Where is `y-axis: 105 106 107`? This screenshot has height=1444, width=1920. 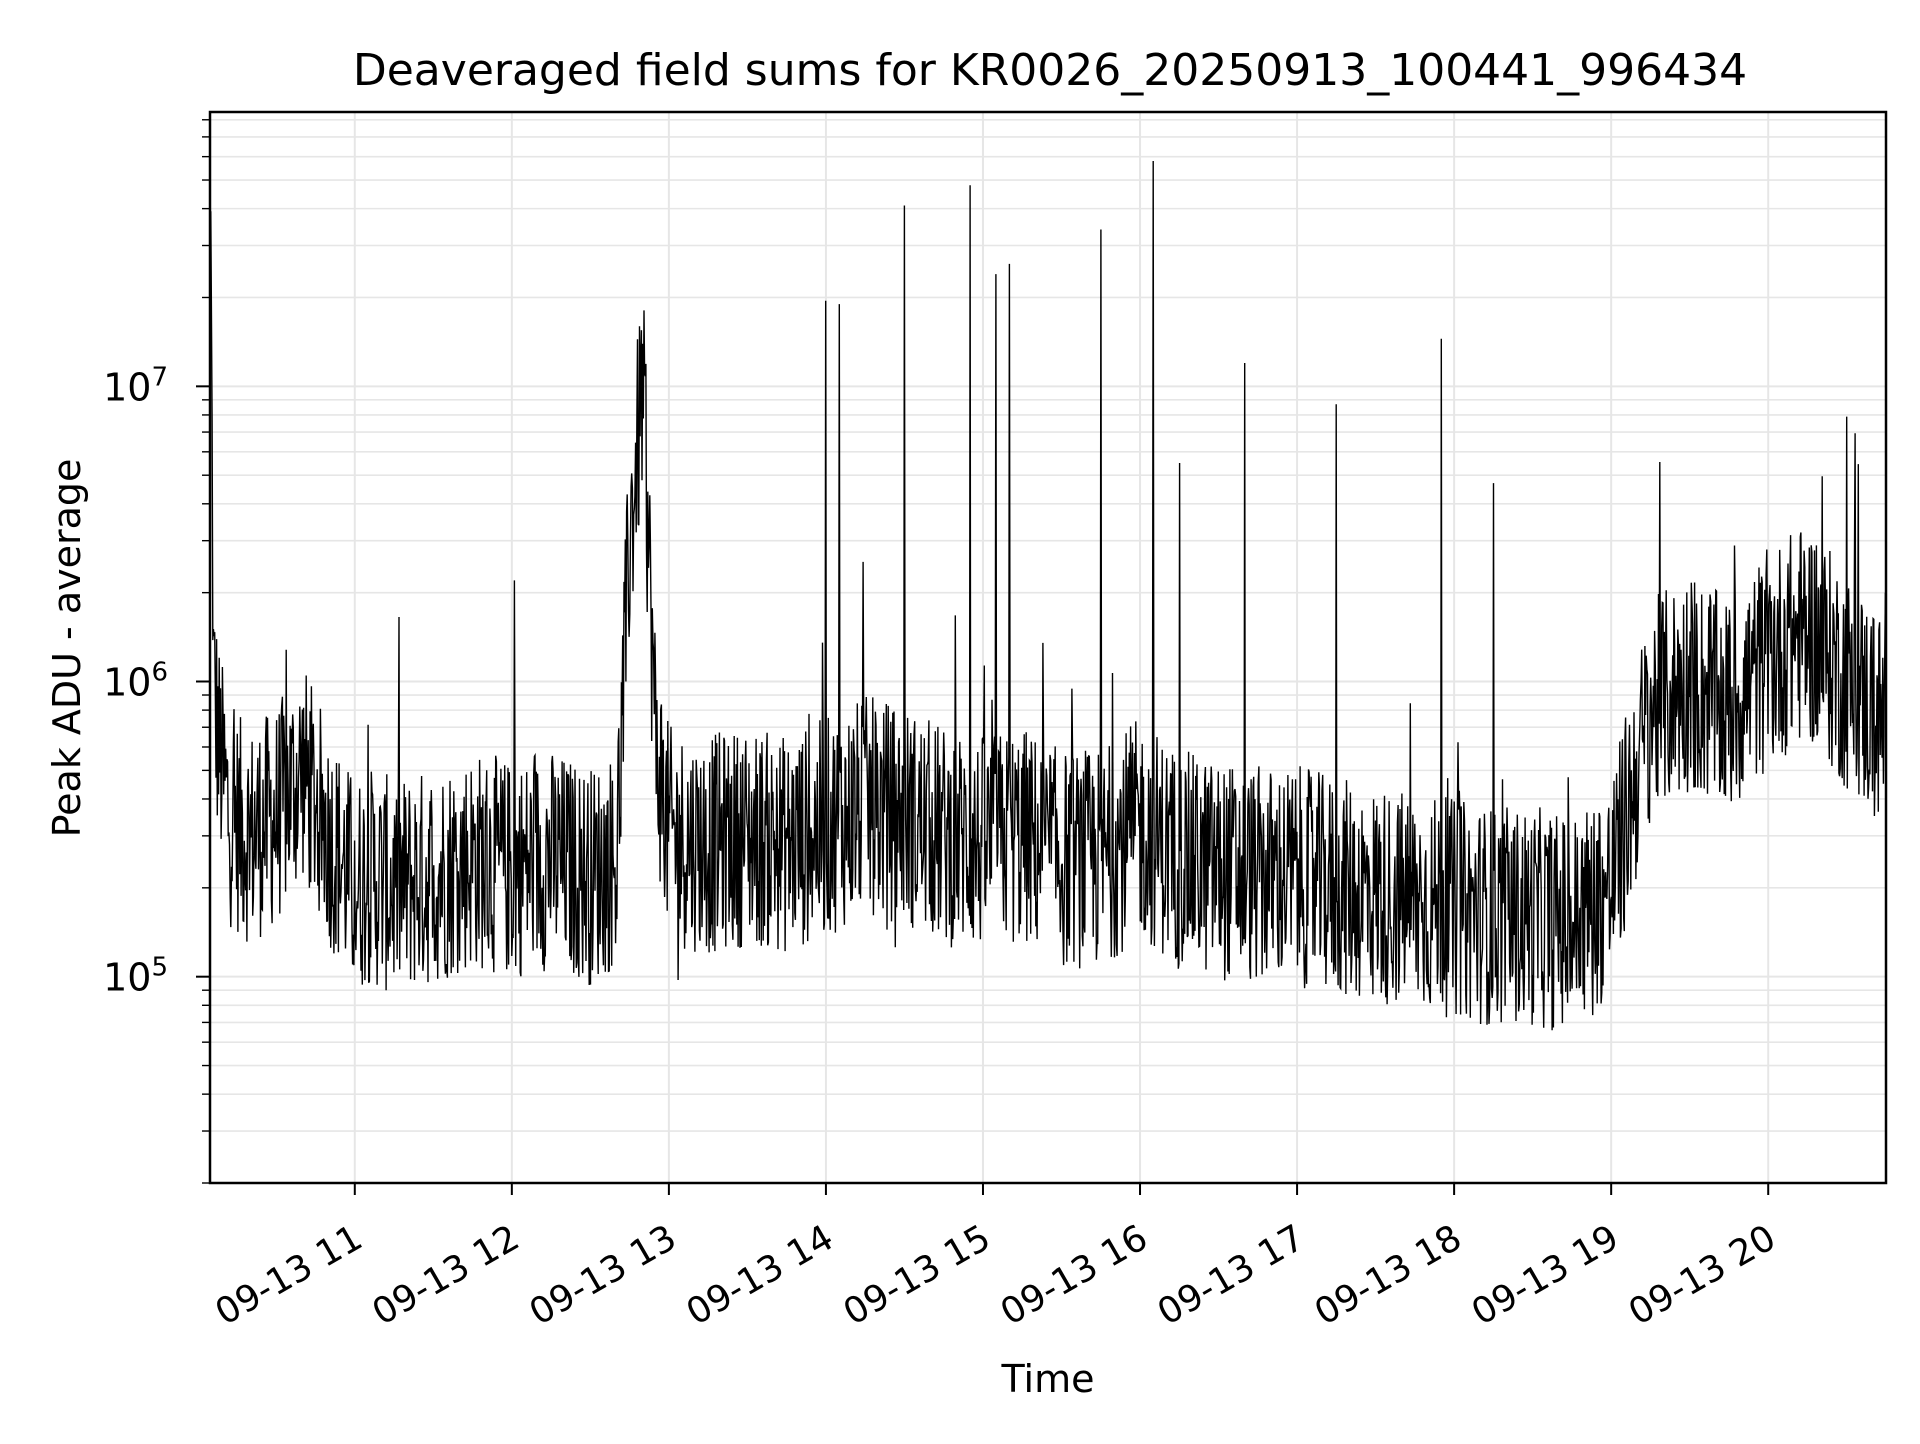
y-axis: 105 106 107 is located at coordinates (156, 651).